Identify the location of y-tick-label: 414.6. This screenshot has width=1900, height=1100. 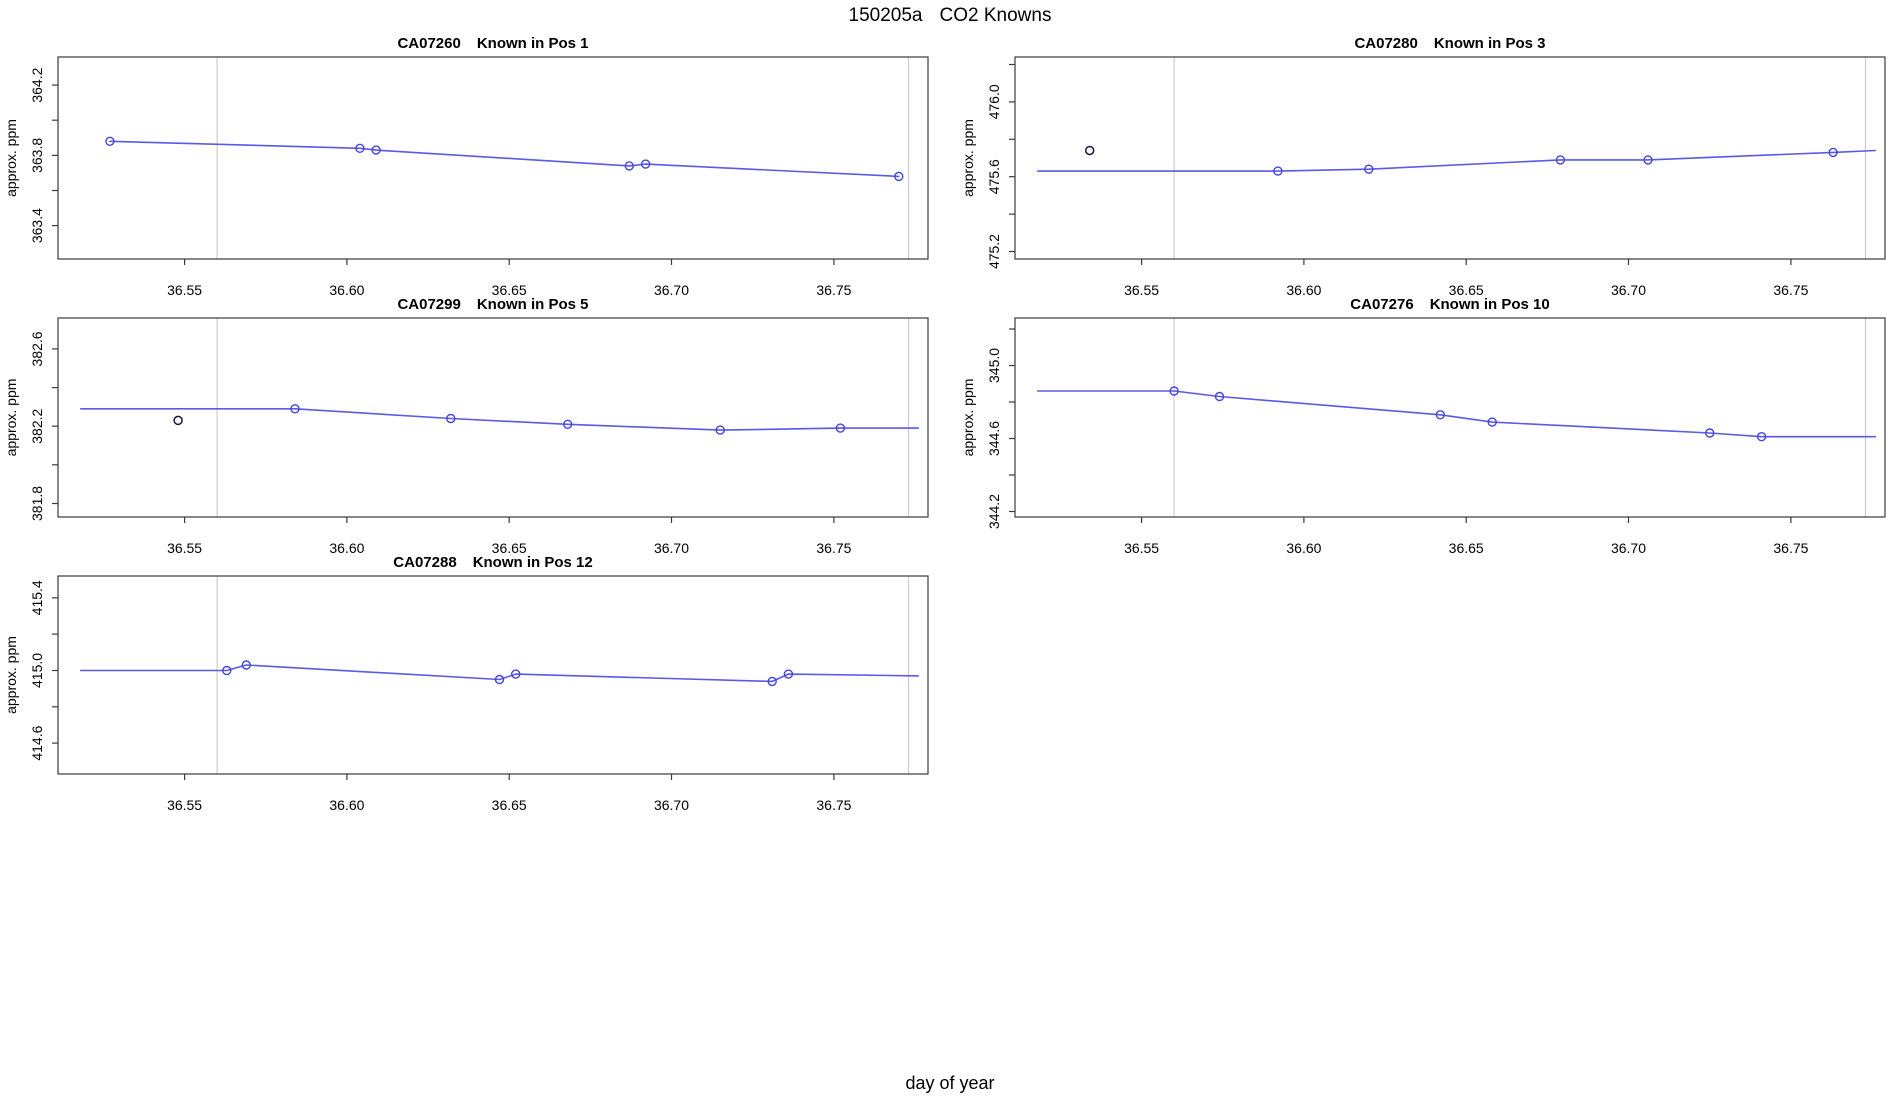
(37, 742).